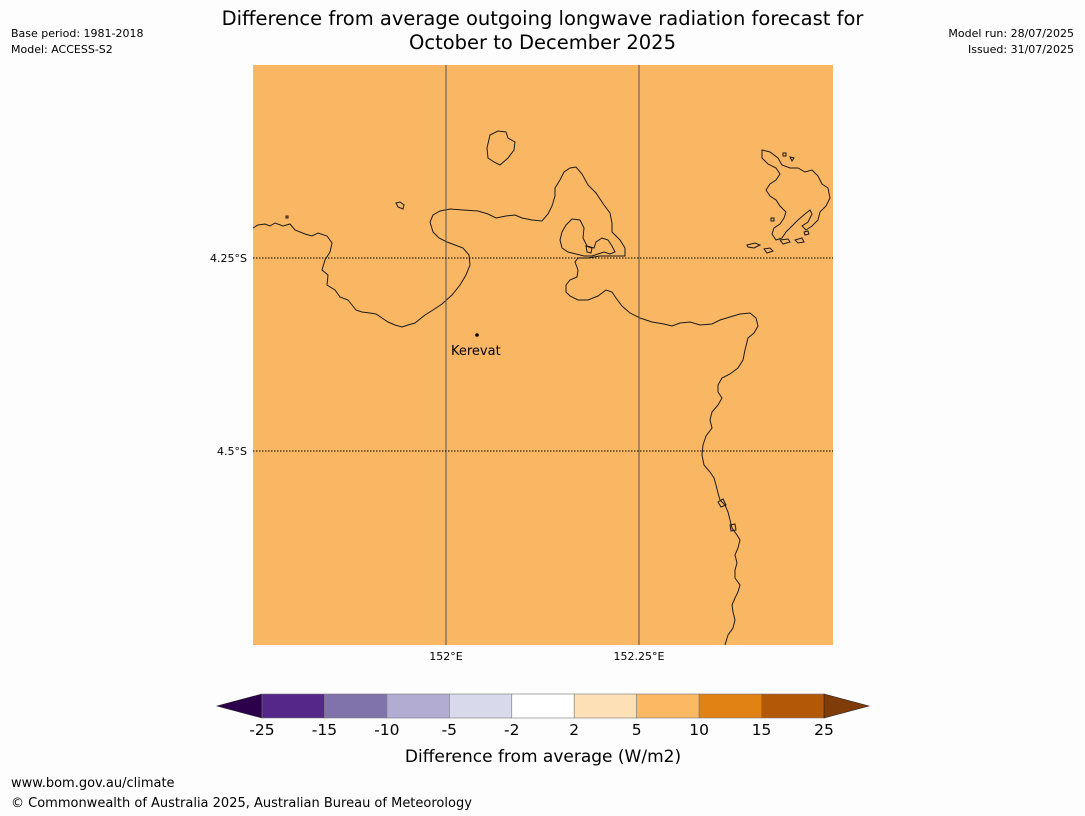  I want to click on colorbar-tick-label: -5, so click(449, 730).